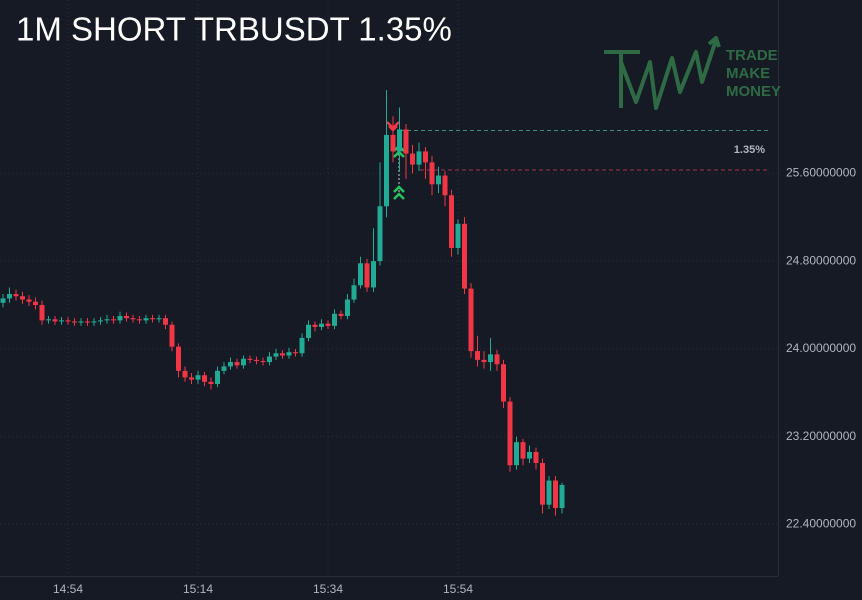  Describe the element at coordinates (821, 436) in the screenshot. I see `y-tick-label: 23.20000000` at that location.